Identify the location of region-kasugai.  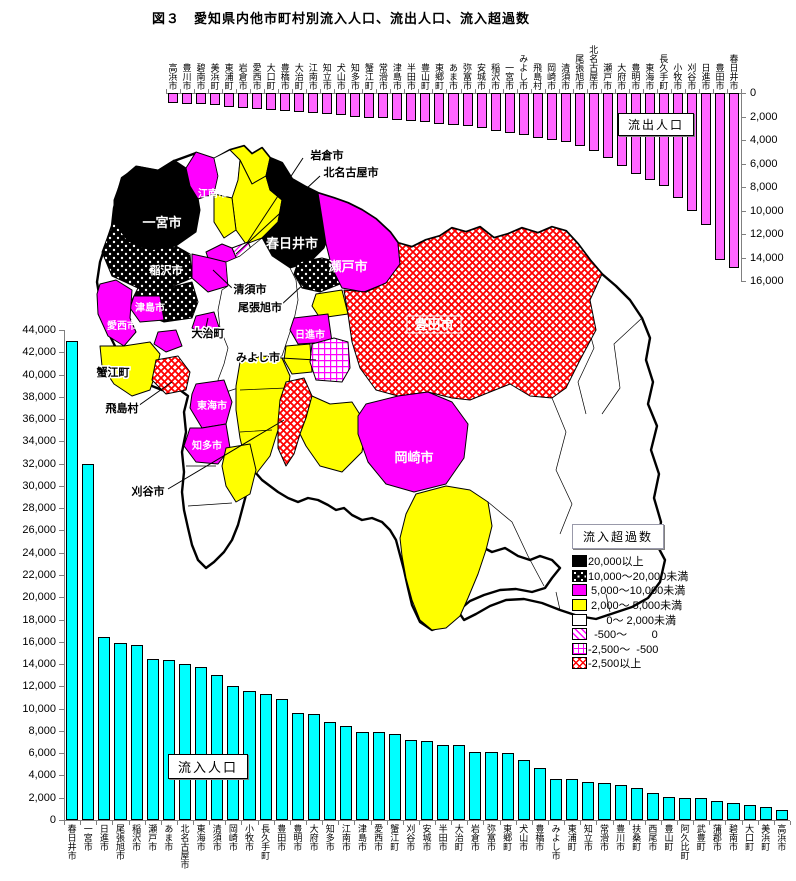
(297, 213).